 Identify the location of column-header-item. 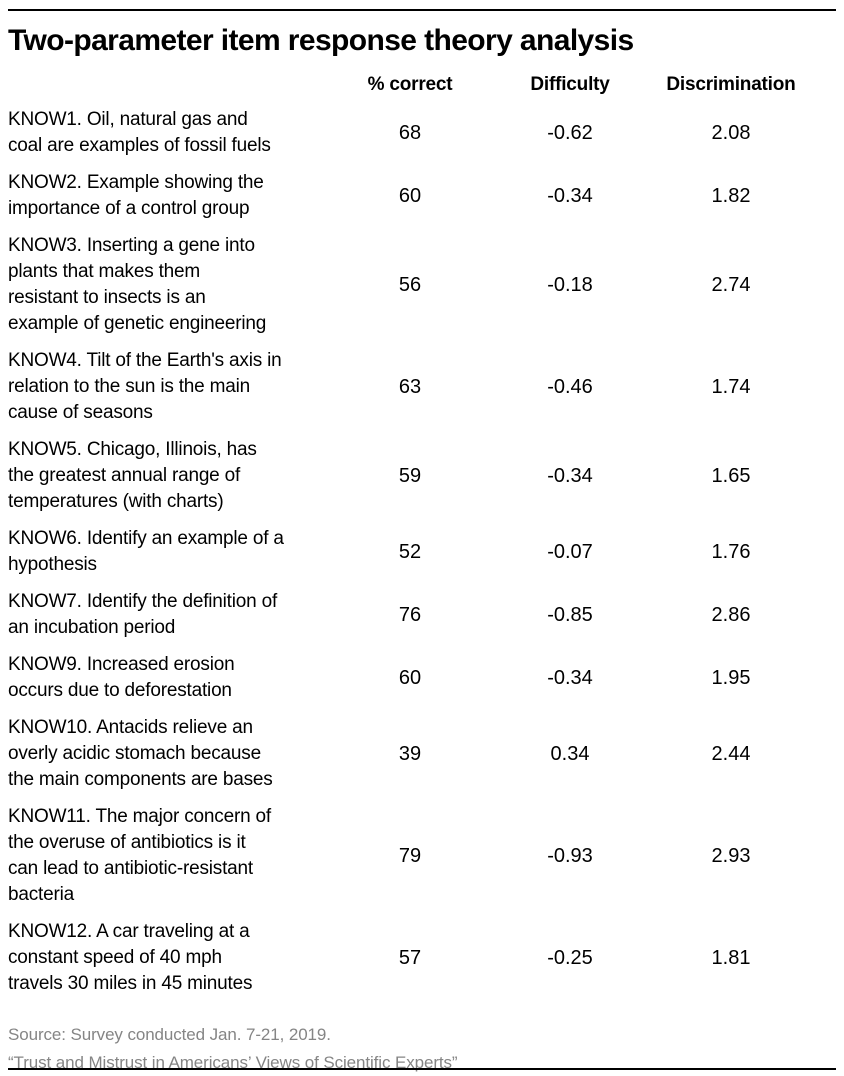
(171, 88).